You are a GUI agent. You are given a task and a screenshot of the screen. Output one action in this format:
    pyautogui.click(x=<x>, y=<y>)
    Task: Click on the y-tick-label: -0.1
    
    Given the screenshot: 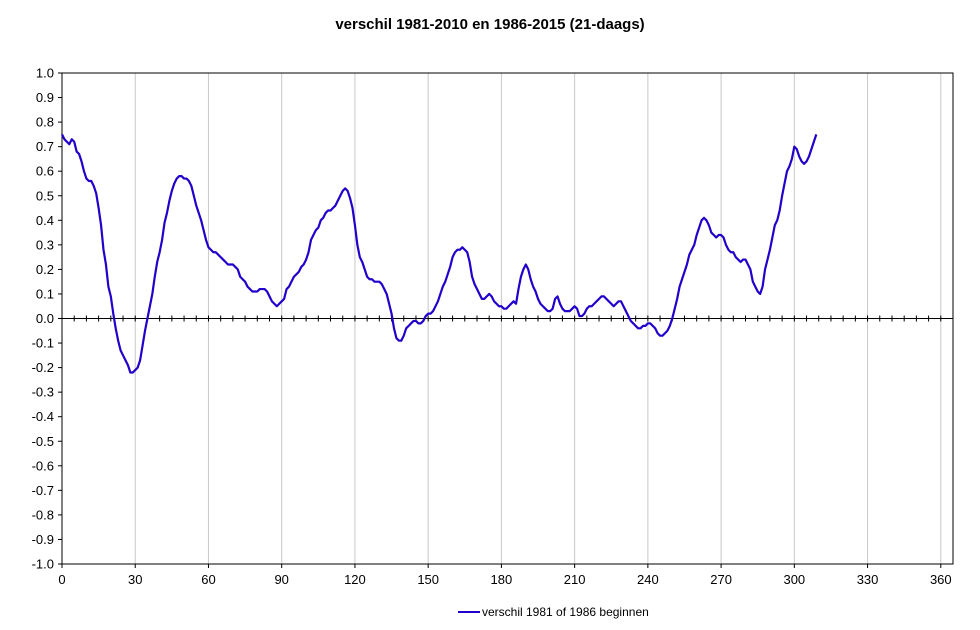 What is the action you would take?
    pyautogui.click(x=43, y=343)
    